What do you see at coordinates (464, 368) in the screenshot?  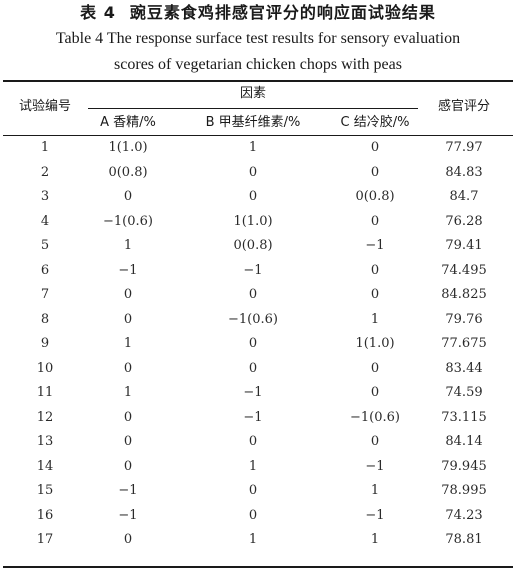 I see `cell-score: 83.44` at bounding box center [464, 368].